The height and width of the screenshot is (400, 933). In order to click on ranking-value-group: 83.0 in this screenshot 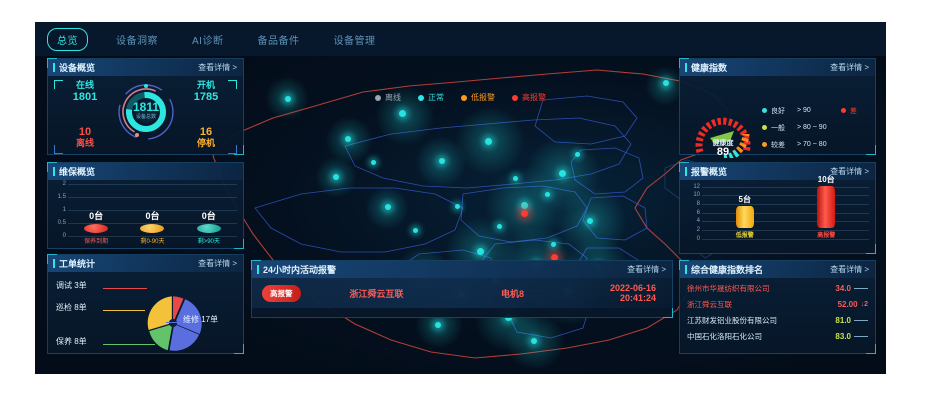, I will do `click(851, 336)`.